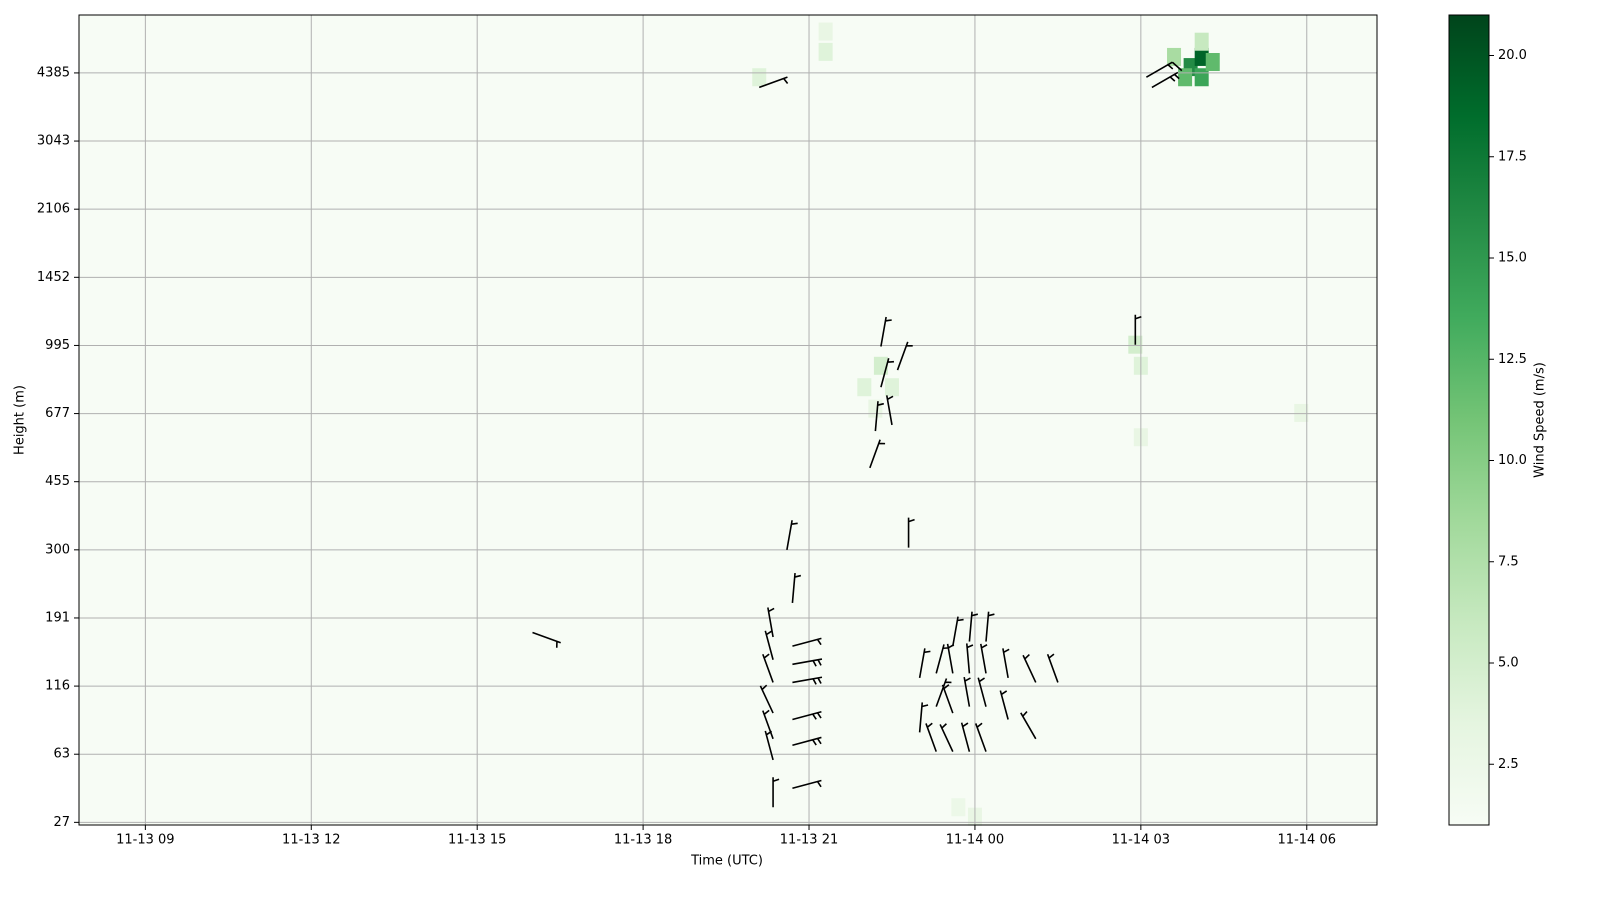 The width and height of the screenshot is (1600, 900). Describe the element at coordinates (975, 840) in the screenshot. I see `x-tick-label: 11-14 00` at that location.